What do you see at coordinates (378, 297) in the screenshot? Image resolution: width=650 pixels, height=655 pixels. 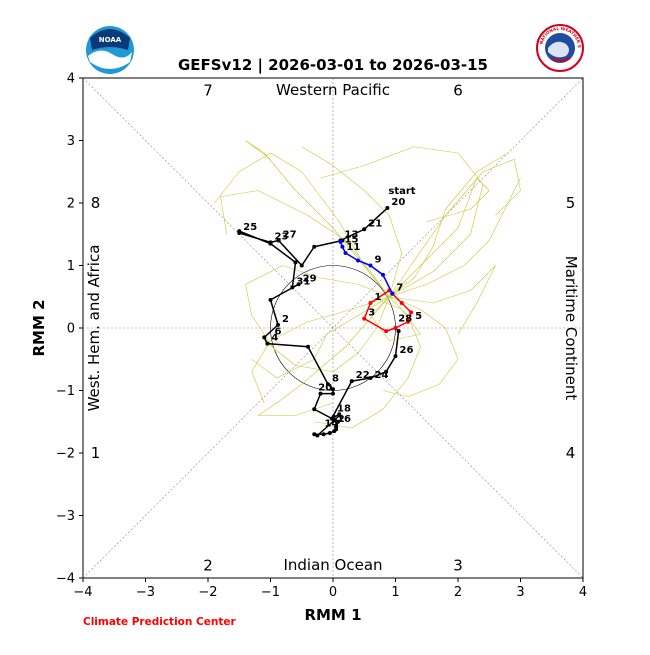 I see `forecast-day-label: 1` at bounding box center [378, 297].